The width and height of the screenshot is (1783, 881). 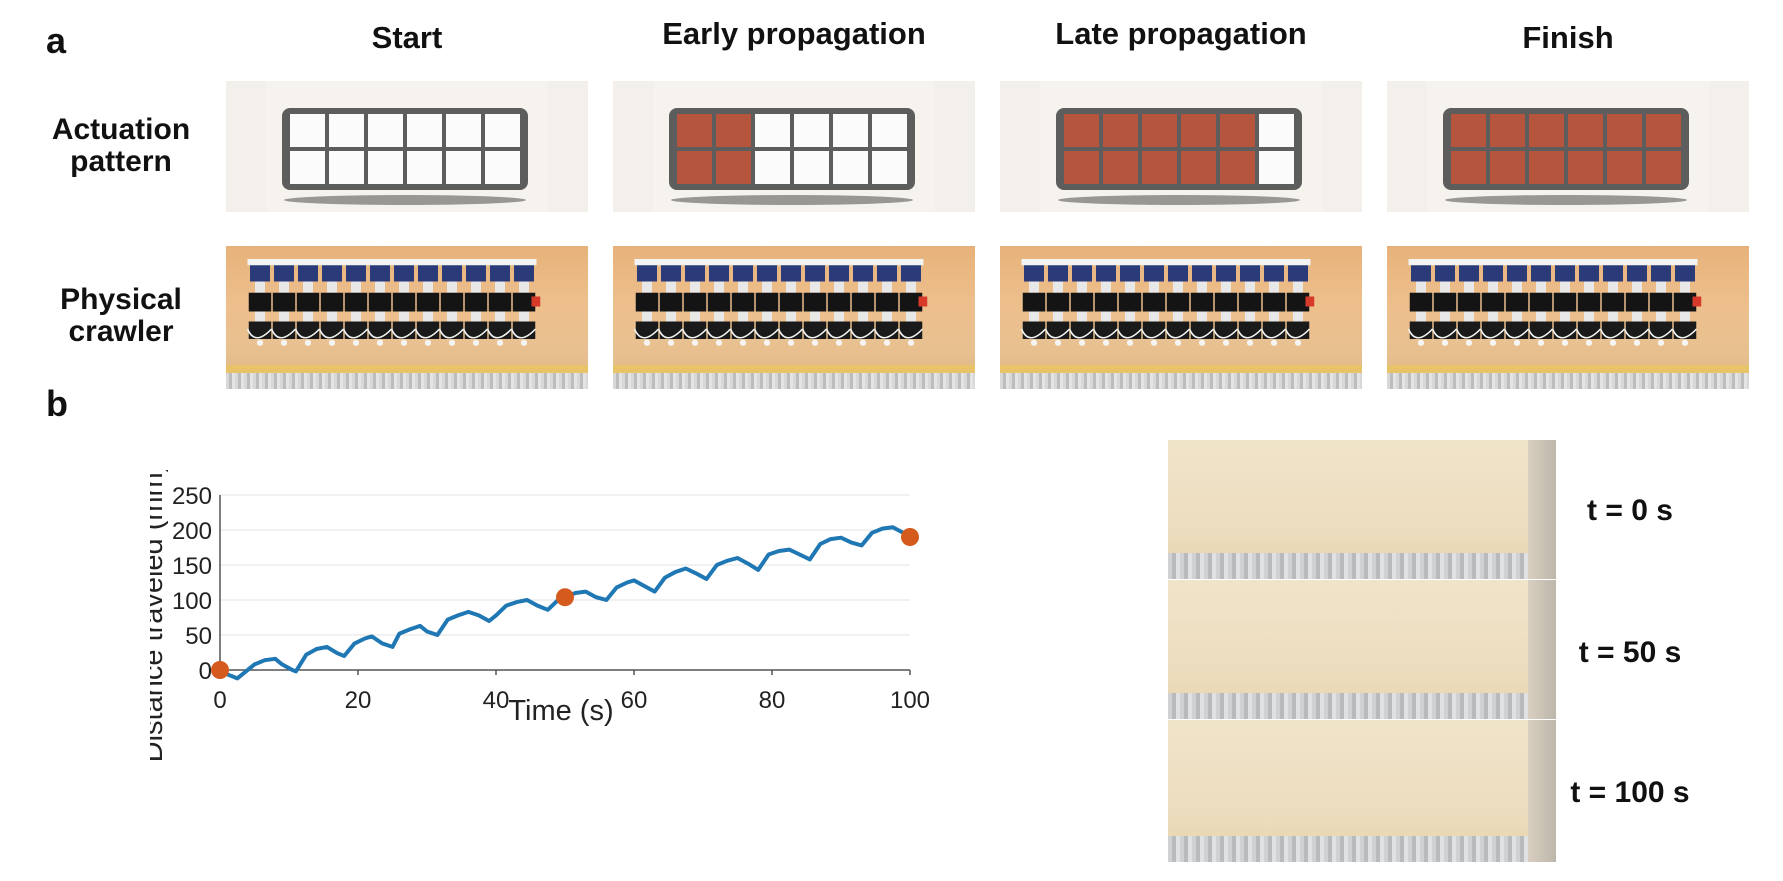 What do you see at coordinates (1362, 649) in the screenshot?
I see `snapshot-photo-t50` at bounding box center [1362, 649].